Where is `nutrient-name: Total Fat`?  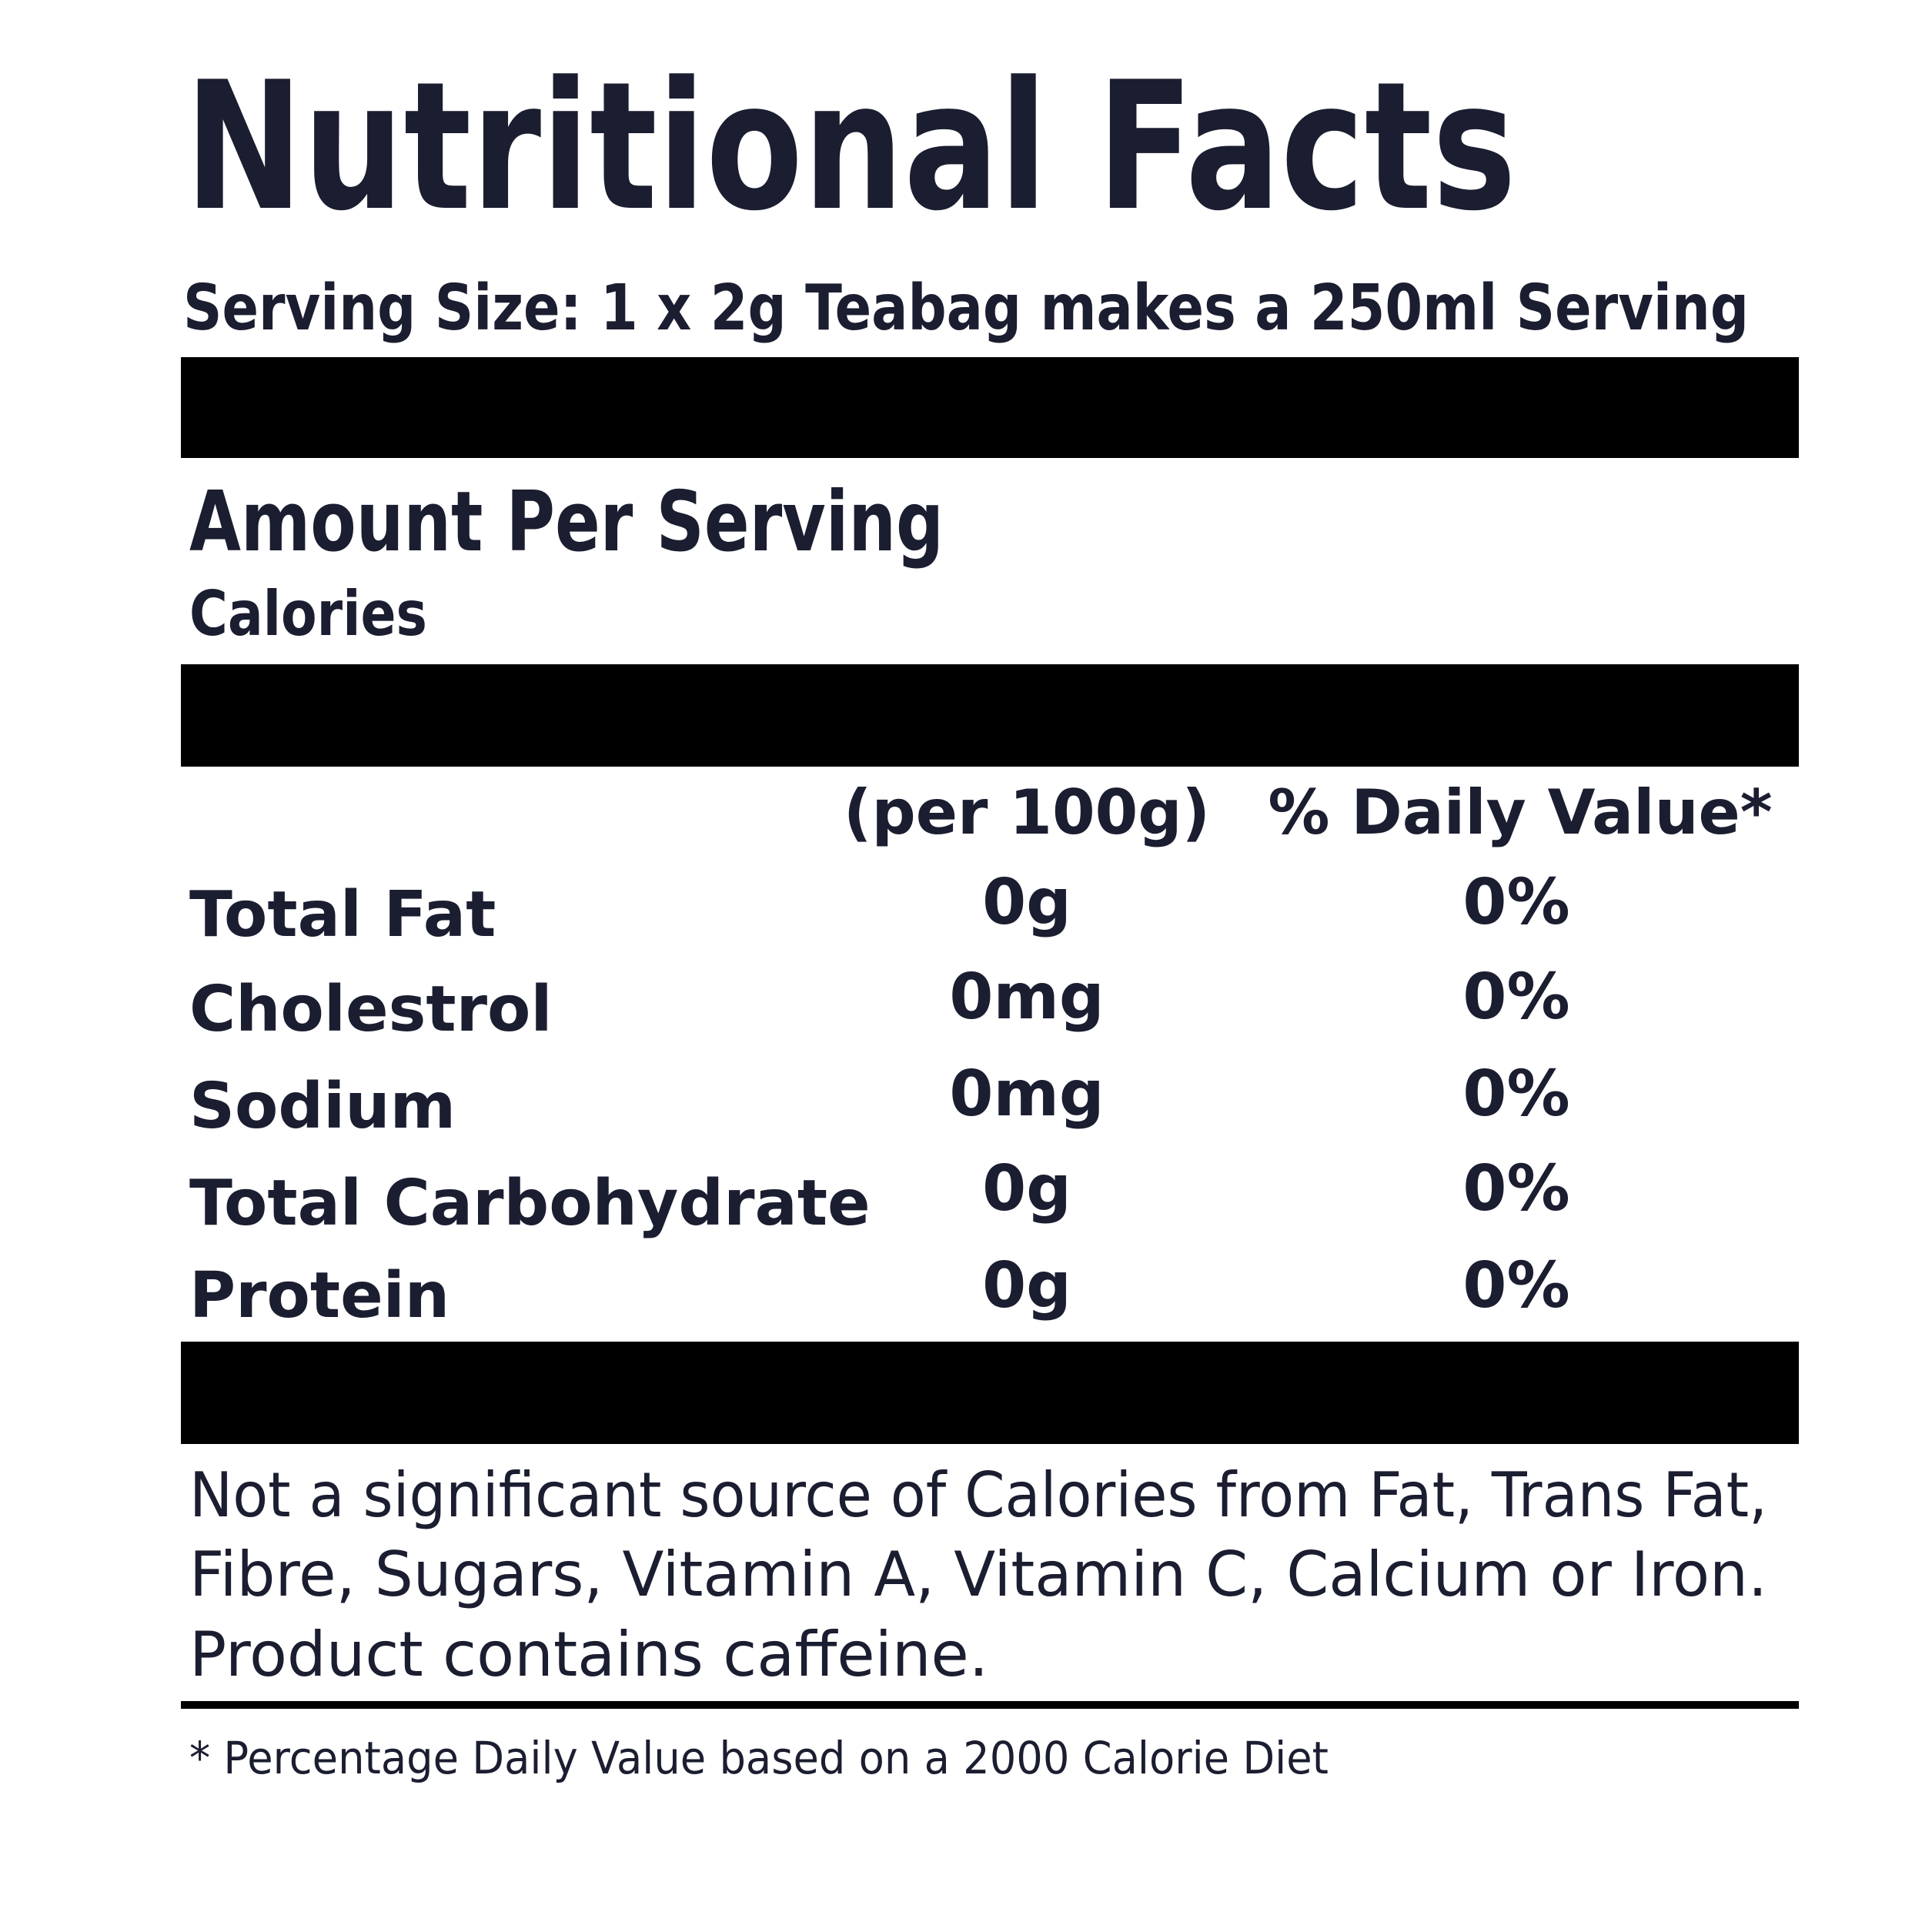 nutrient-name: Total Fat is located at coordinates (342, 914).